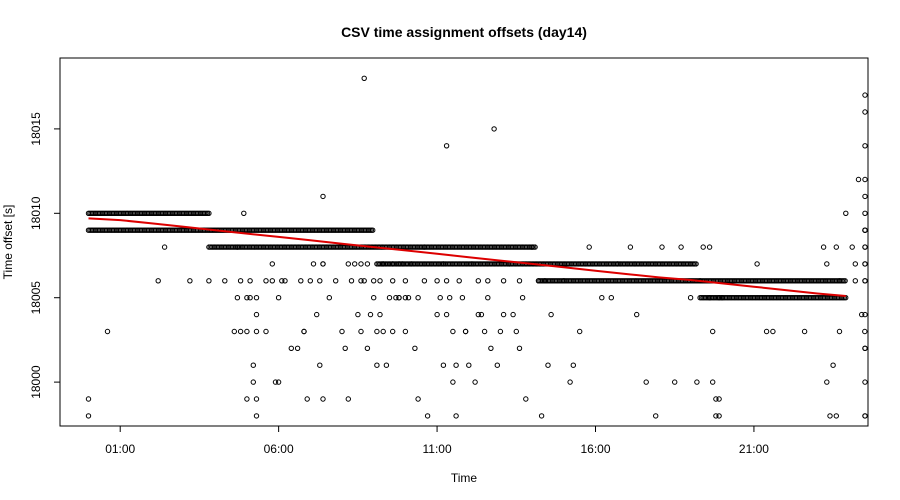 This screenshot has height=500, width=900. What do you see at coordinates (36, 298) in the screenshot?
I see `y-tick-label: 18005` at bounding box center [36, 298].